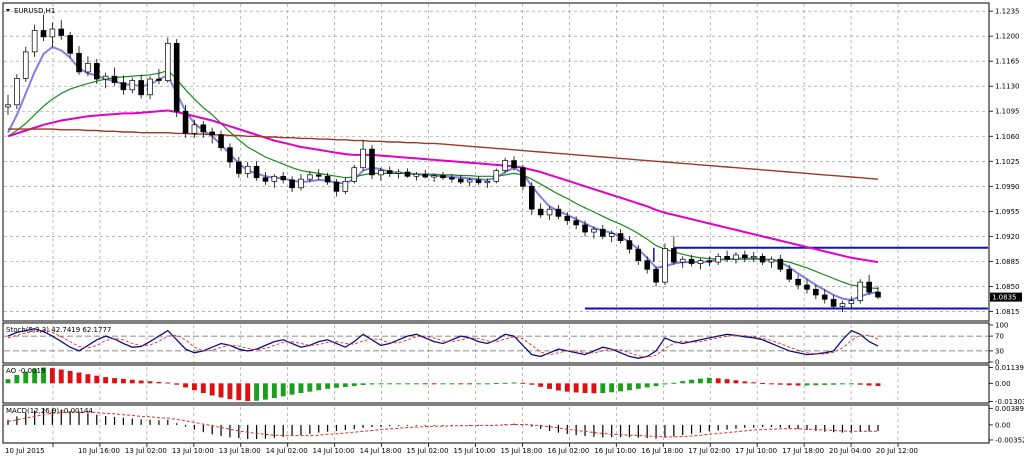  Describe the element at coordinates (1009, 368) in the screenshot. I see `y-tick-label: 0.01139` at that location.